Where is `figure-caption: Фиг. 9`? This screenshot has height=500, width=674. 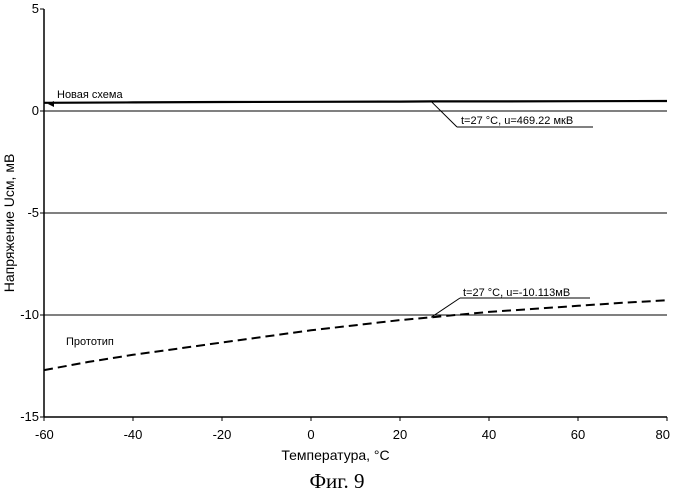 figure-caption: Фиг. 9 is located at coordinates (337, 481).